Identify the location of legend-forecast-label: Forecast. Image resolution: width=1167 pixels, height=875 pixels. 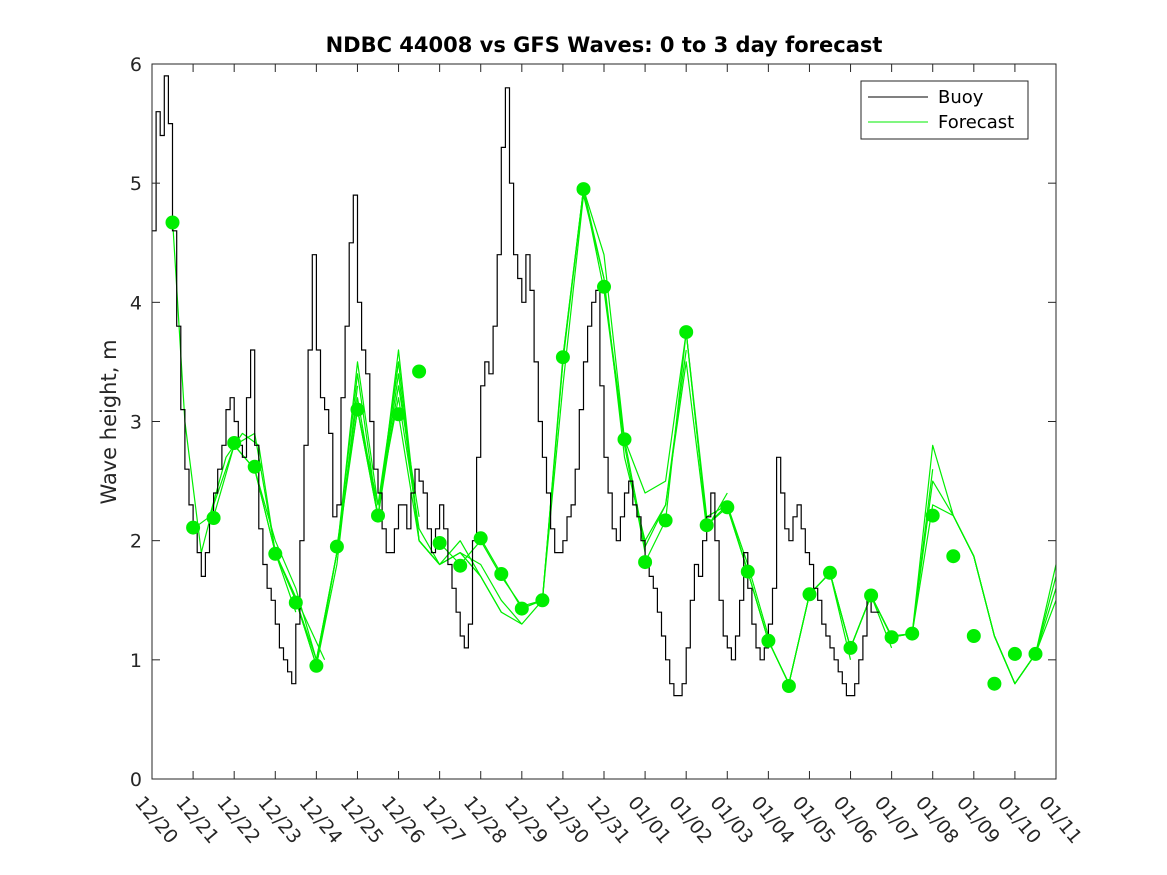
(976, 122).